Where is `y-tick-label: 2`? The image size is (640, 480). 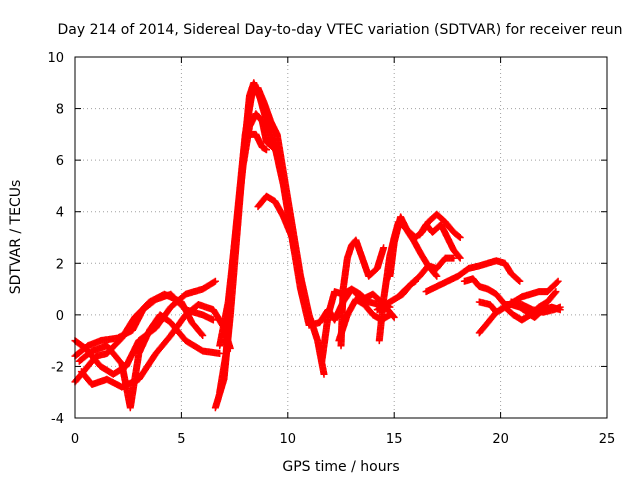
y-tick-label: 2 is located at coordinates (60, 264).